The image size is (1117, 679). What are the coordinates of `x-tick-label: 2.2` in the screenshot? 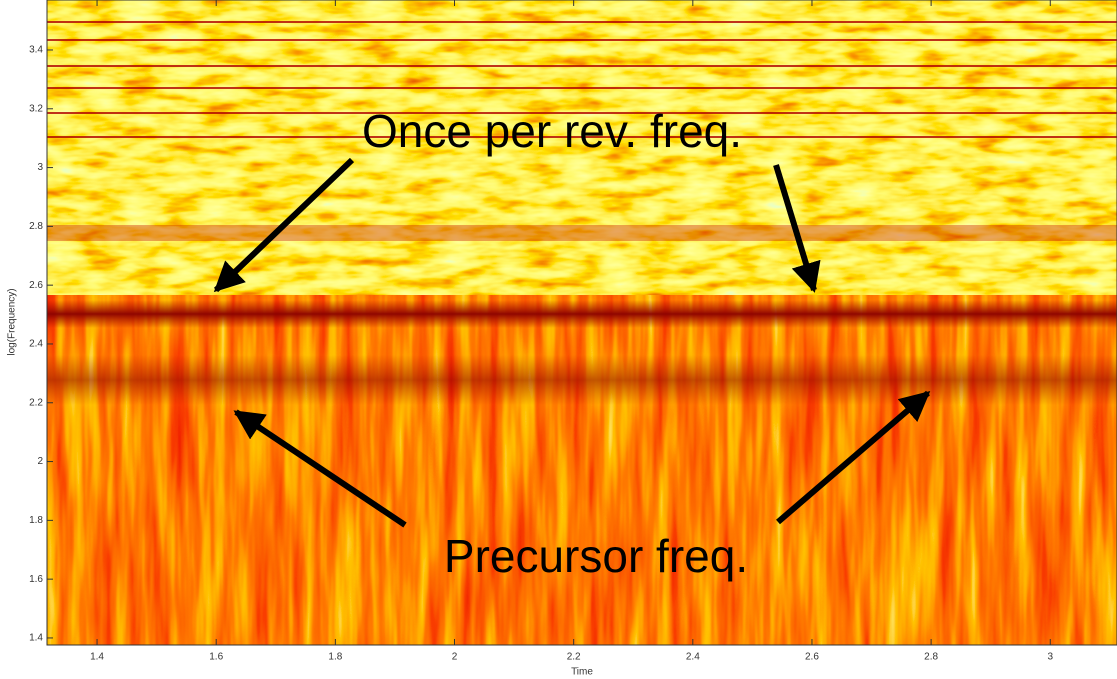 It's located at (574, 657).